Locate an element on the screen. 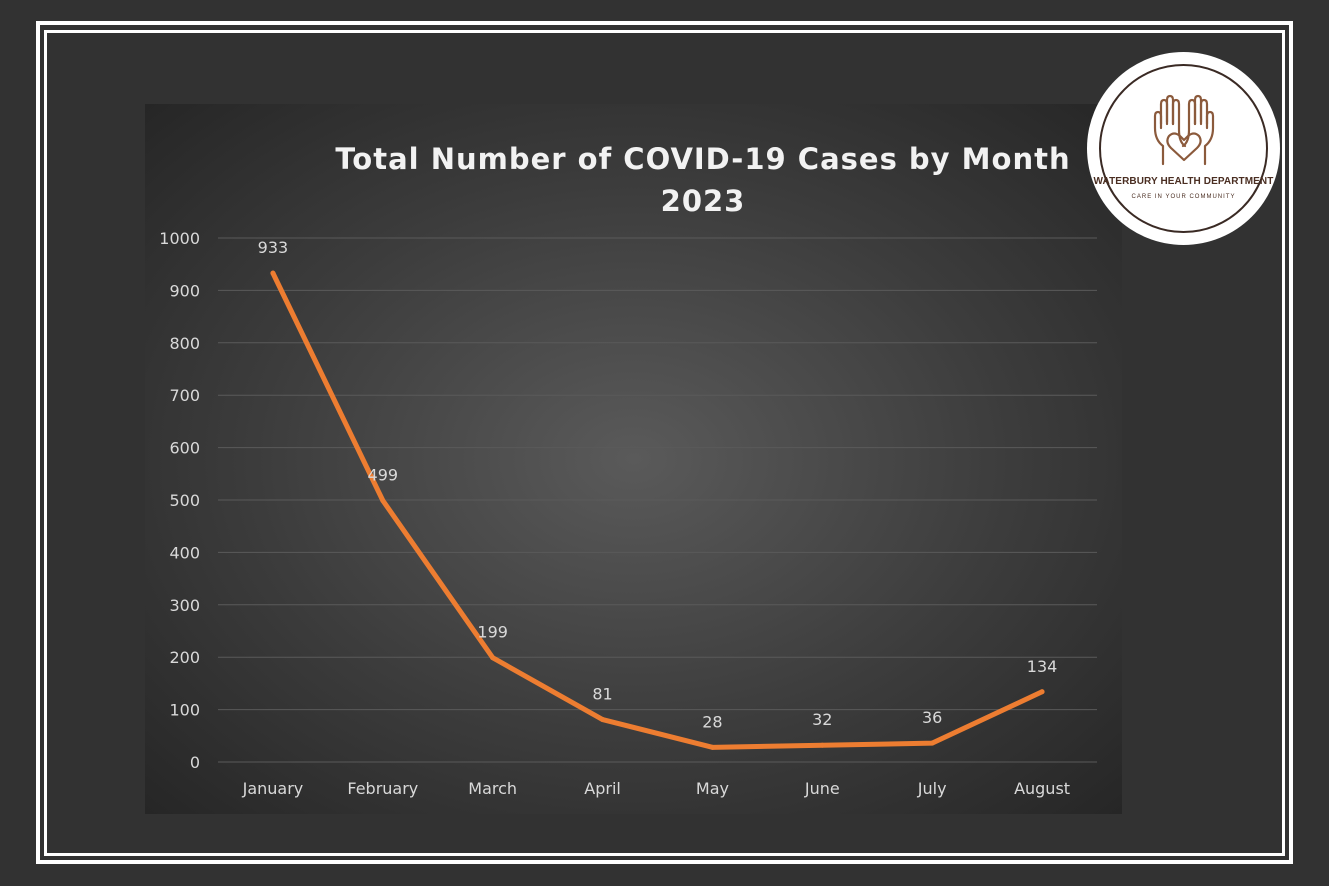  y-tick-label: 800 is located at coordinates (184, 343).